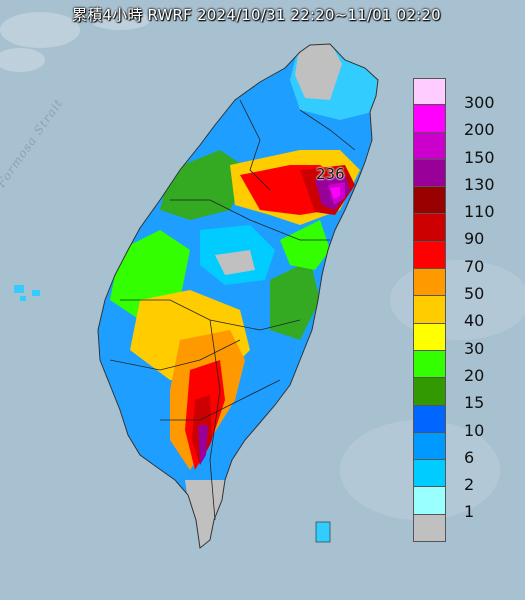  Describe the element at coordinates (479, 157) in the screenshot. I see `legend-label: 150` at that location.